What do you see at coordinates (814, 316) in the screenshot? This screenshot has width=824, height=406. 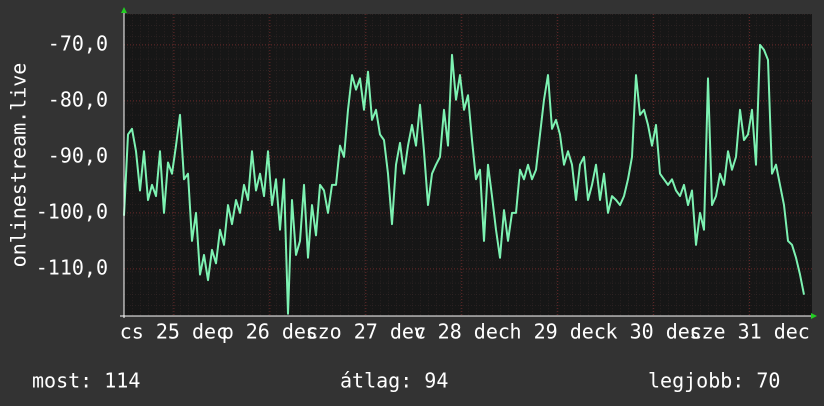 I see `x-axis-arrow` at bounding box center [814, 316].